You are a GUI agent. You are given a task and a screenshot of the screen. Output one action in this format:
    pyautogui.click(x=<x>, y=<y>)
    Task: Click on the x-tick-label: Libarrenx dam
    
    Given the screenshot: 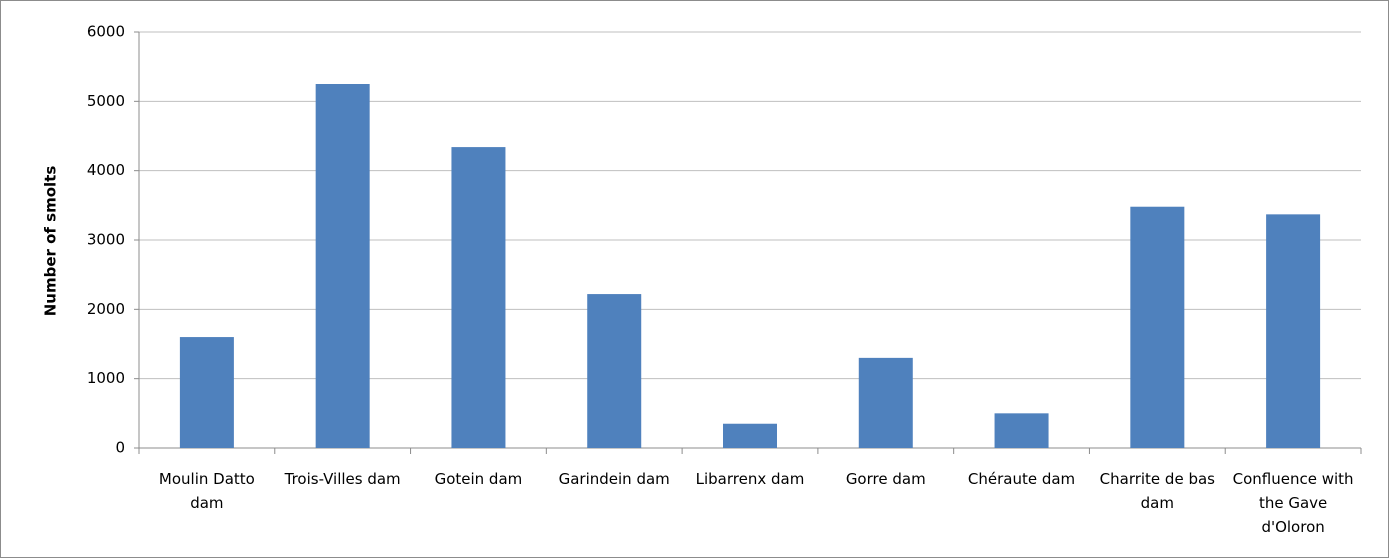 What is the action you would take?
    pyautogui.click(x=750, y=479)
    